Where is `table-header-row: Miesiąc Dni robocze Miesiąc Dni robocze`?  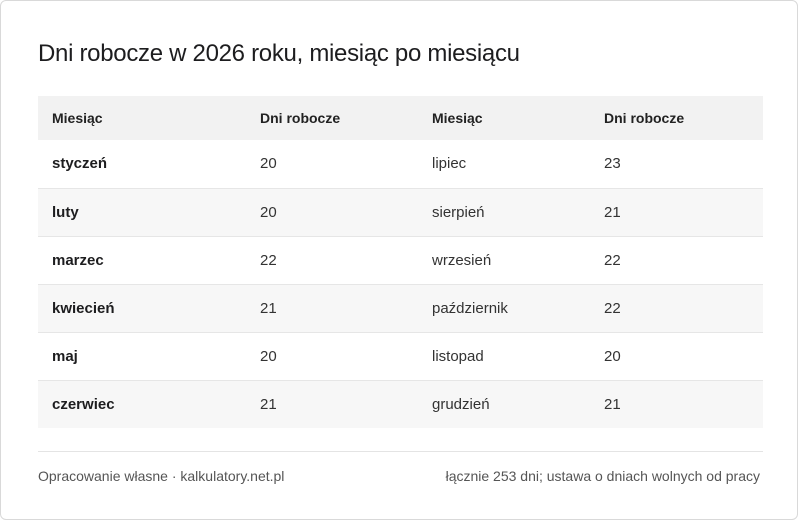
table-header-row: Miesiąc Dni robocze Miesiąc Dni robocze is located at coordinates (400, 118).